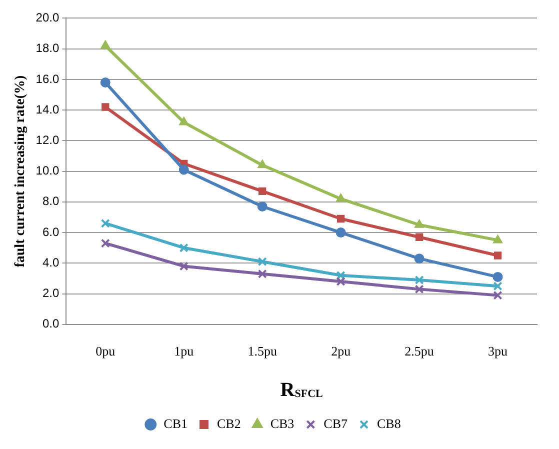 The width and height of the screenshot is (559, 449). Describe the element at coordinates (263, 351) in the screenshot. I see `x-tick-label: 1.5pu` at that location.